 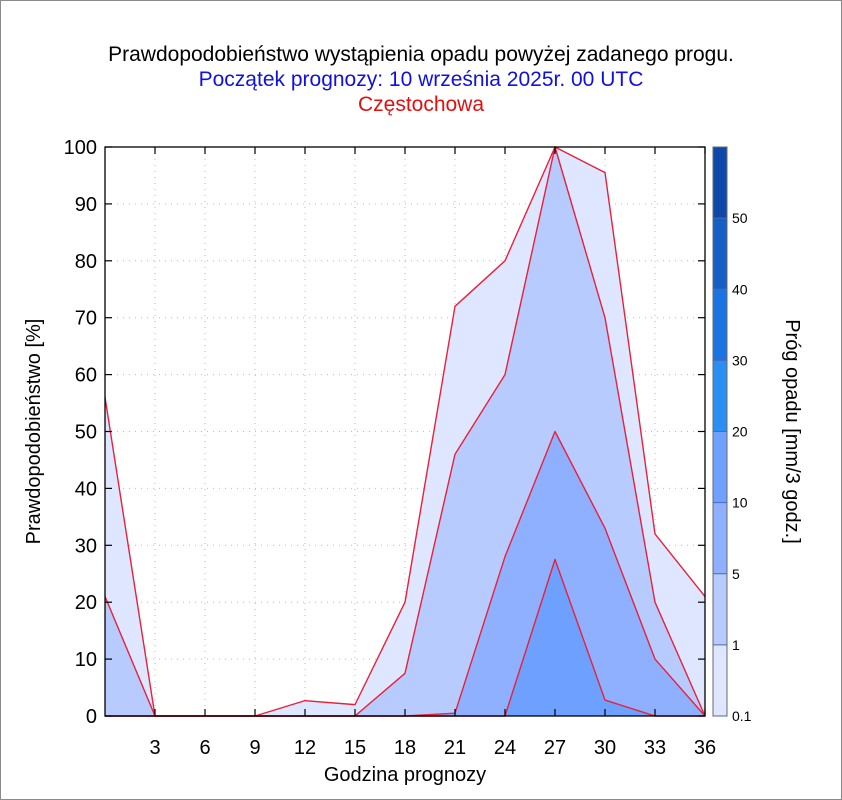 What do you see at coordinates (86, 660) in the screenshot?
I see `y-tick-label: 10` at bounding box center [86, 660].